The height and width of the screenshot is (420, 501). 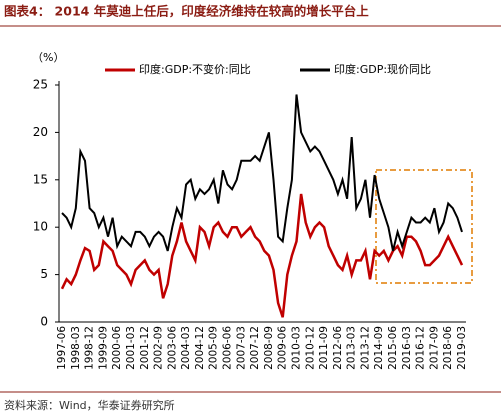 What do you see at coordinates (421, 348) in the screenshot?
I see `x-tick-label: 2016-12` at bounding box center [421, 348].